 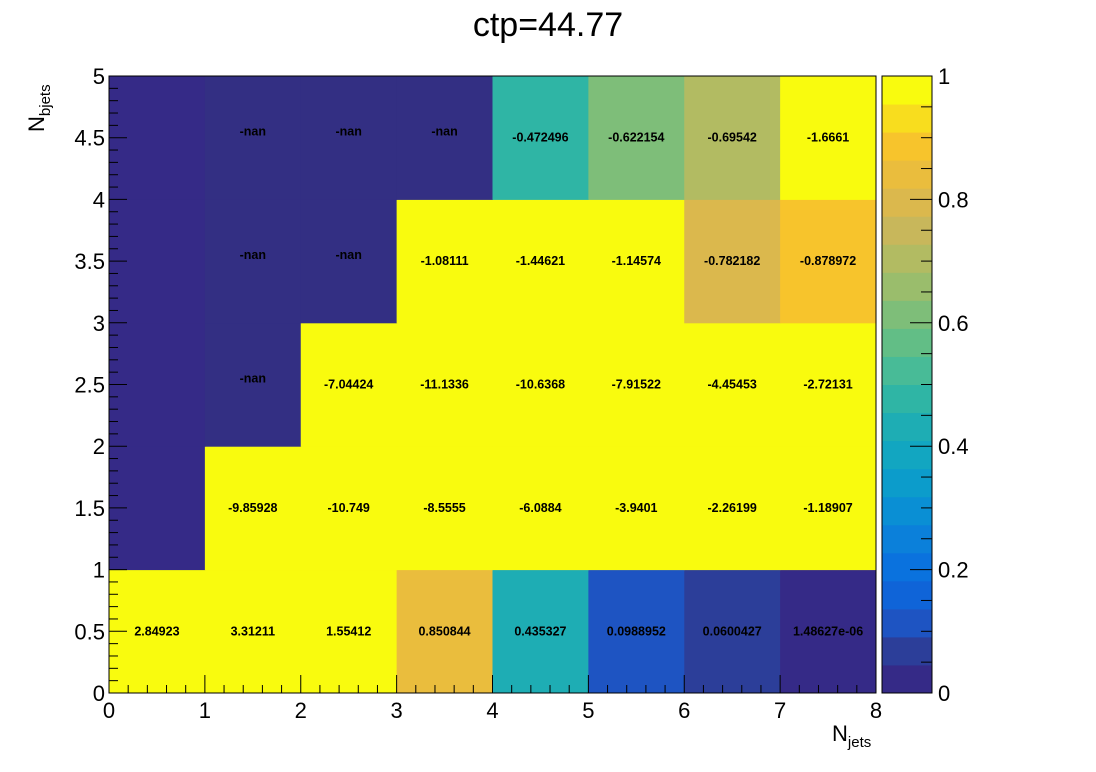 What do you see at coordinates (45, 100) in the screenshot?
I see `y-axis-label-sub: bjets` at bounding box center [45, 100].